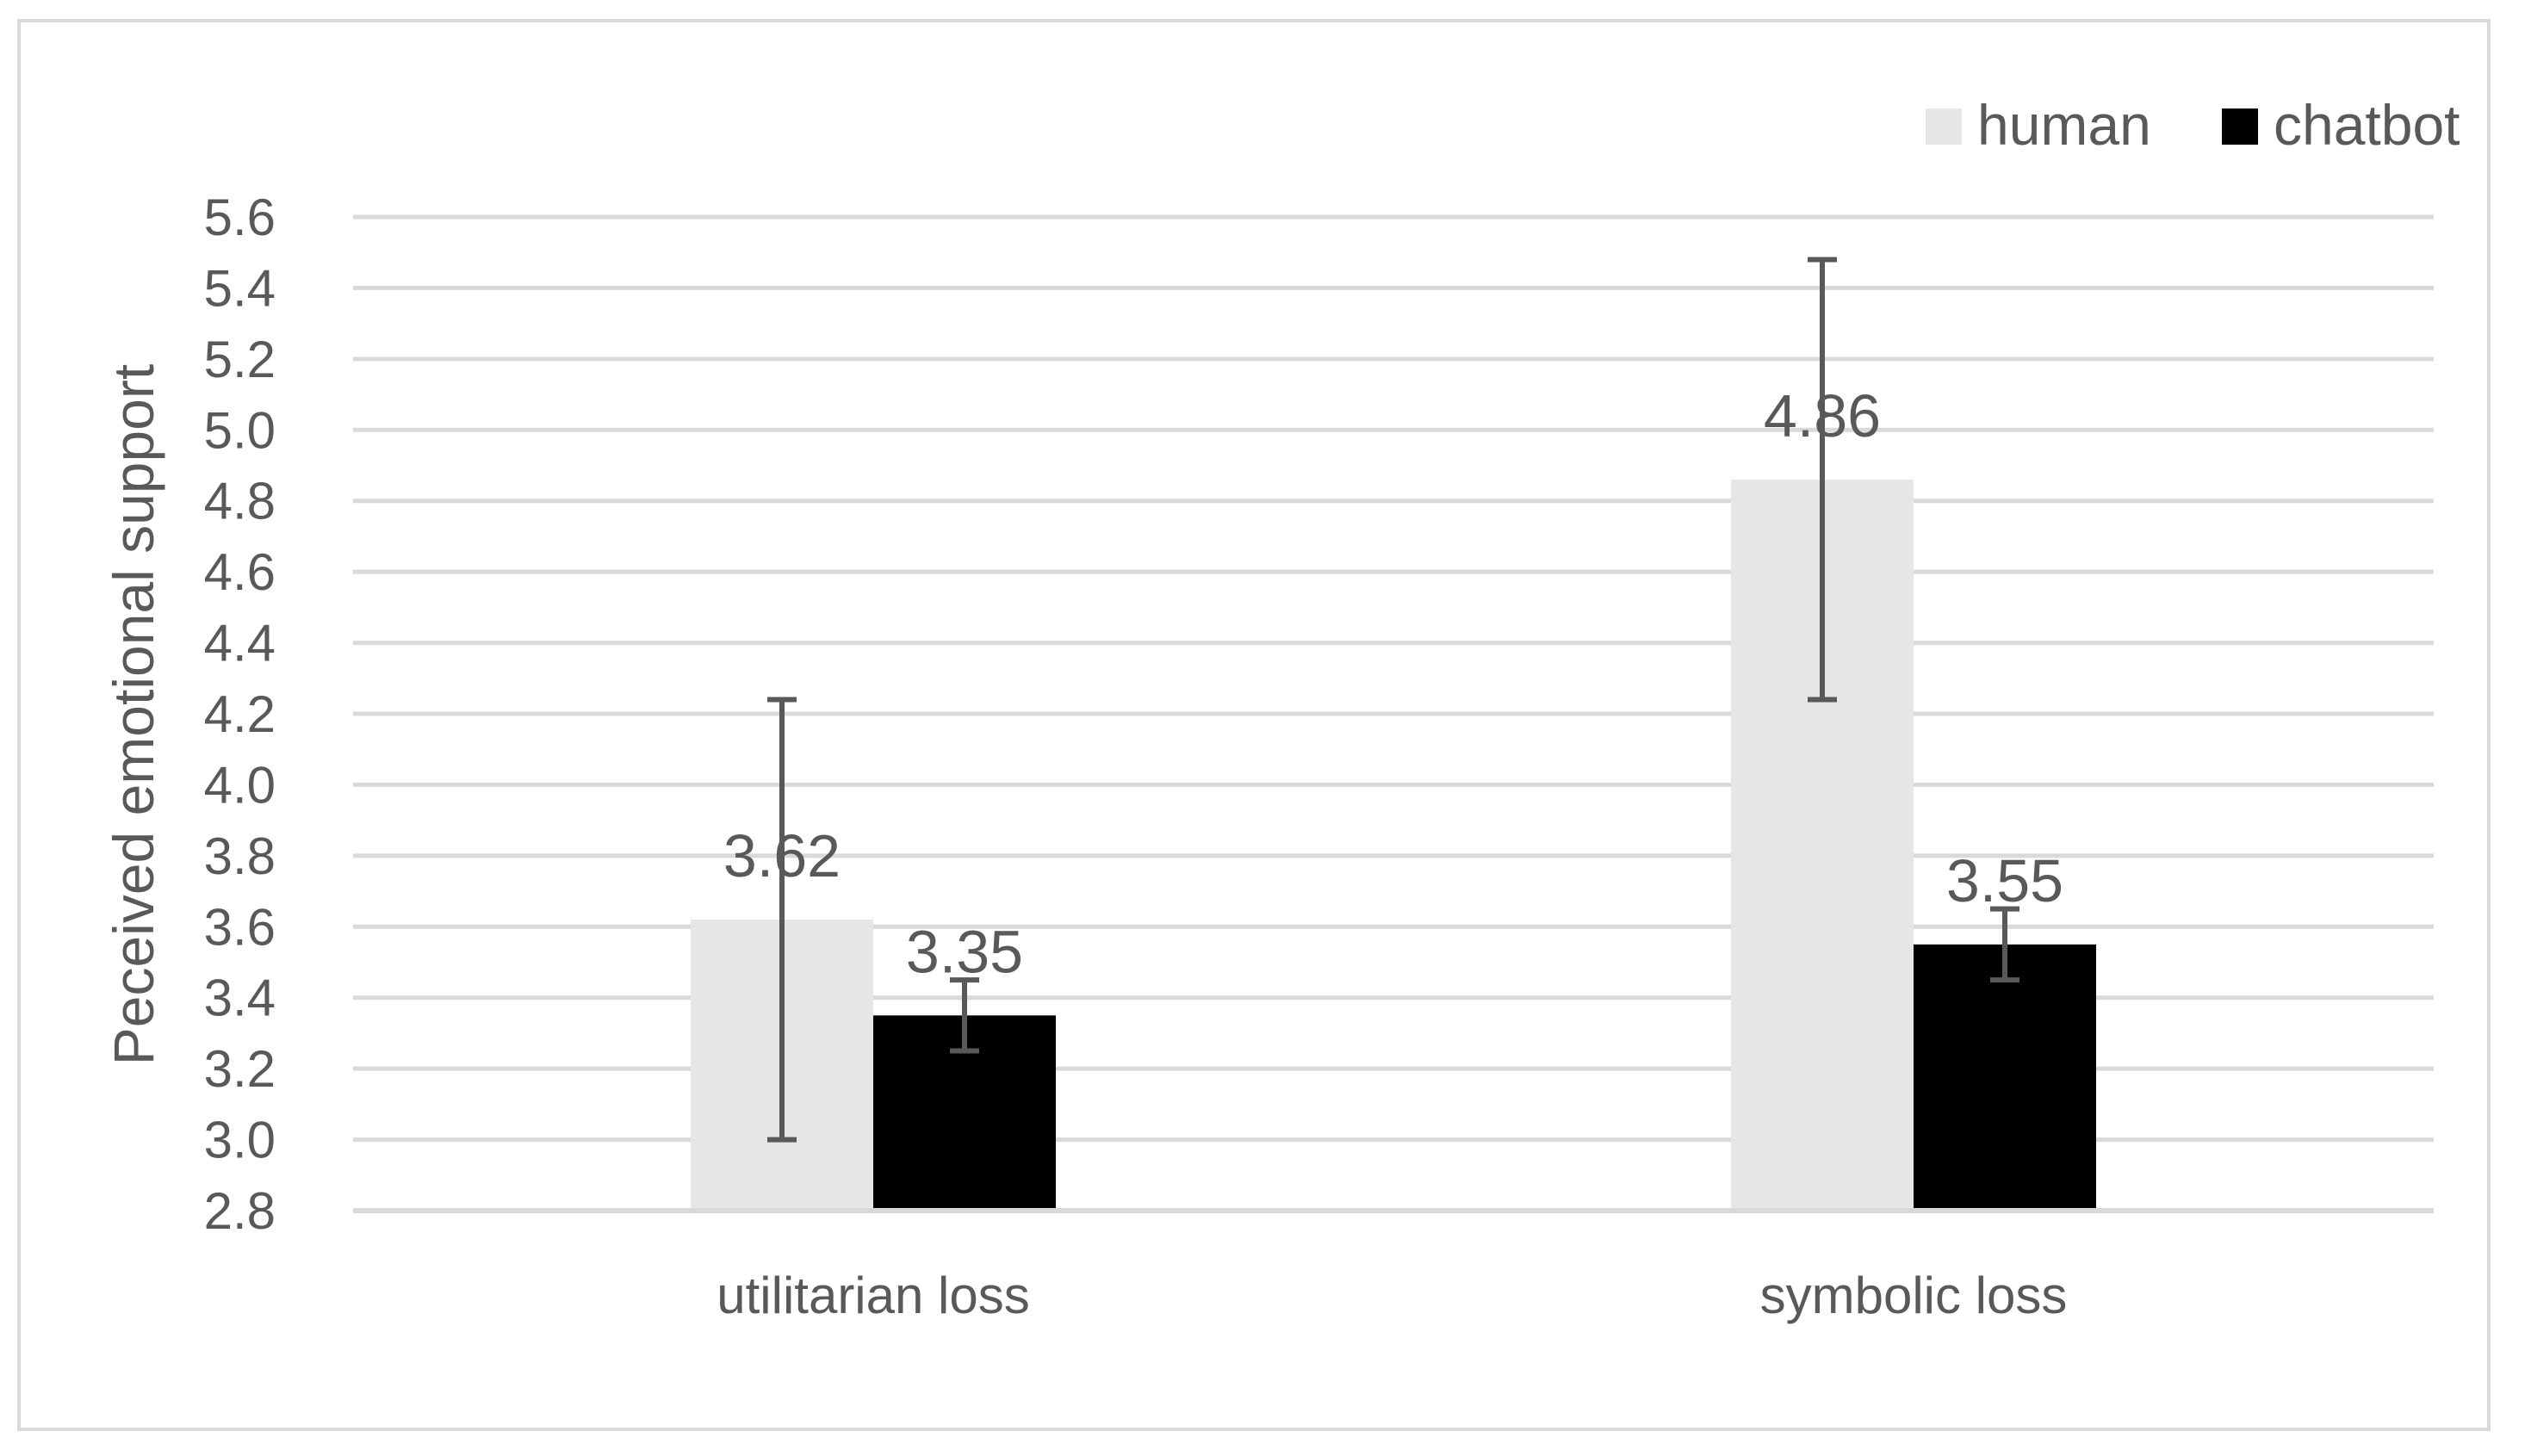 Image resolution: width=2525 pixels, height=1456 pixels. What do you see at coordinates (2004, 881) in the screenshot?
I see `data-label: 3.55` at bounding box center [2004, 881].